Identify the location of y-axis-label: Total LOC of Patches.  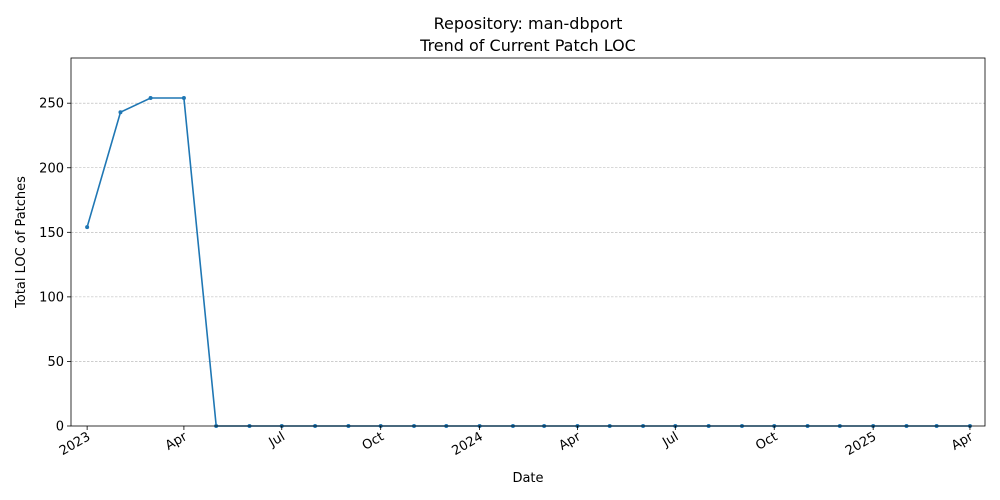
(21, 242).